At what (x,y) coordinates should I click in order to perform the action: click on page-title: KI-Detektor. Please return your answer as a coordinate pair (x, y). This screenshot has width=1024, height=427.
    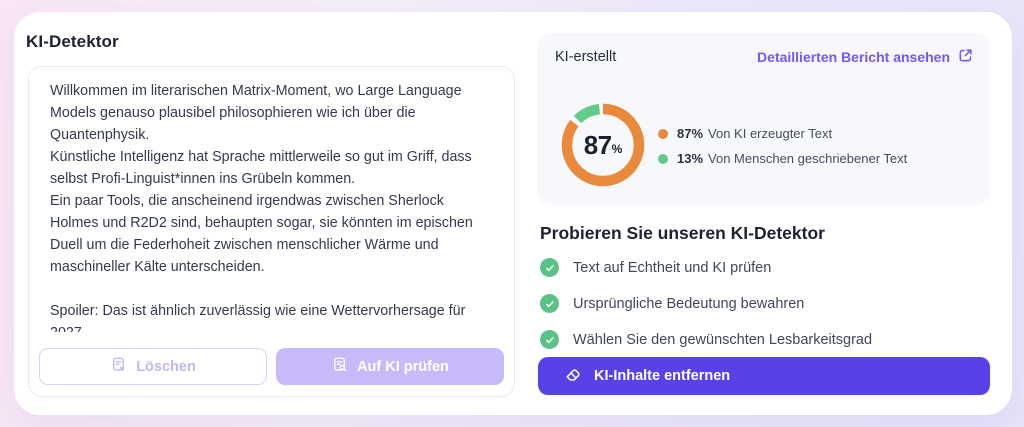
    Looking at the image, I should click on (72, 41).